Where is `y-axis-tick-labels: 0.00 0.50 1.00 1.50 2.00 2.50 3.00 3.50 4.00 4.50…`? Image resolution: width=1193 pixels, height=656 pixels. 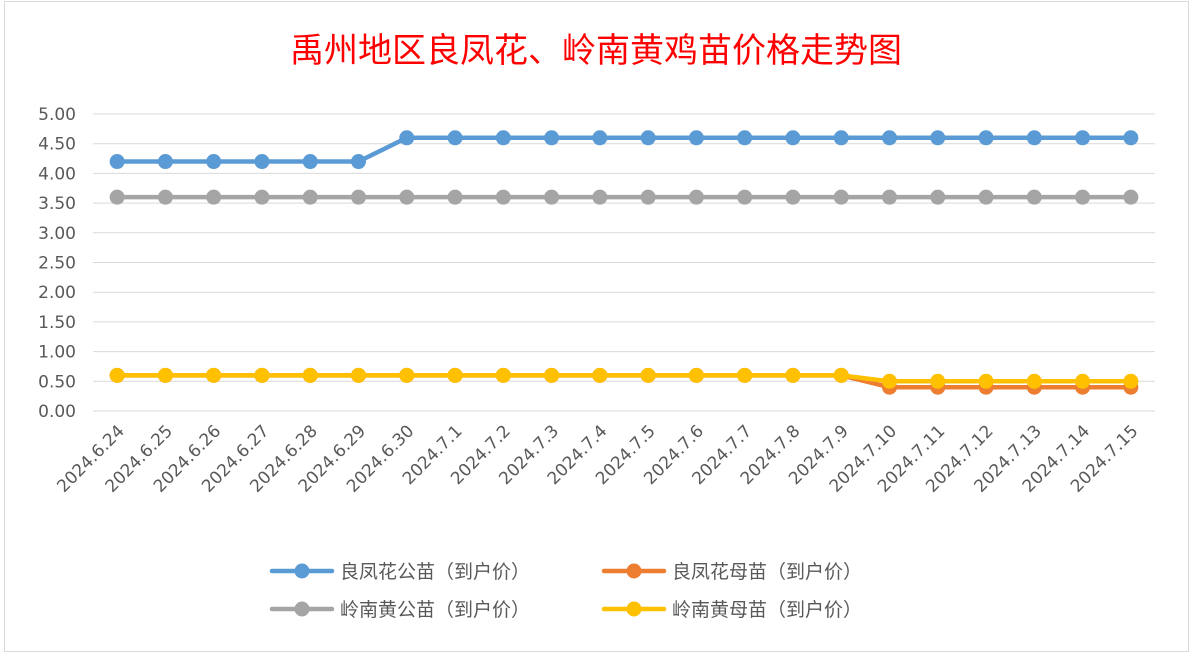 y-axis-tick-labels: 0.00 0.50 1.00 1.50 2.00 2.50 3.00 3.50 4.00 4.50… is located at coordinates (57, 263).